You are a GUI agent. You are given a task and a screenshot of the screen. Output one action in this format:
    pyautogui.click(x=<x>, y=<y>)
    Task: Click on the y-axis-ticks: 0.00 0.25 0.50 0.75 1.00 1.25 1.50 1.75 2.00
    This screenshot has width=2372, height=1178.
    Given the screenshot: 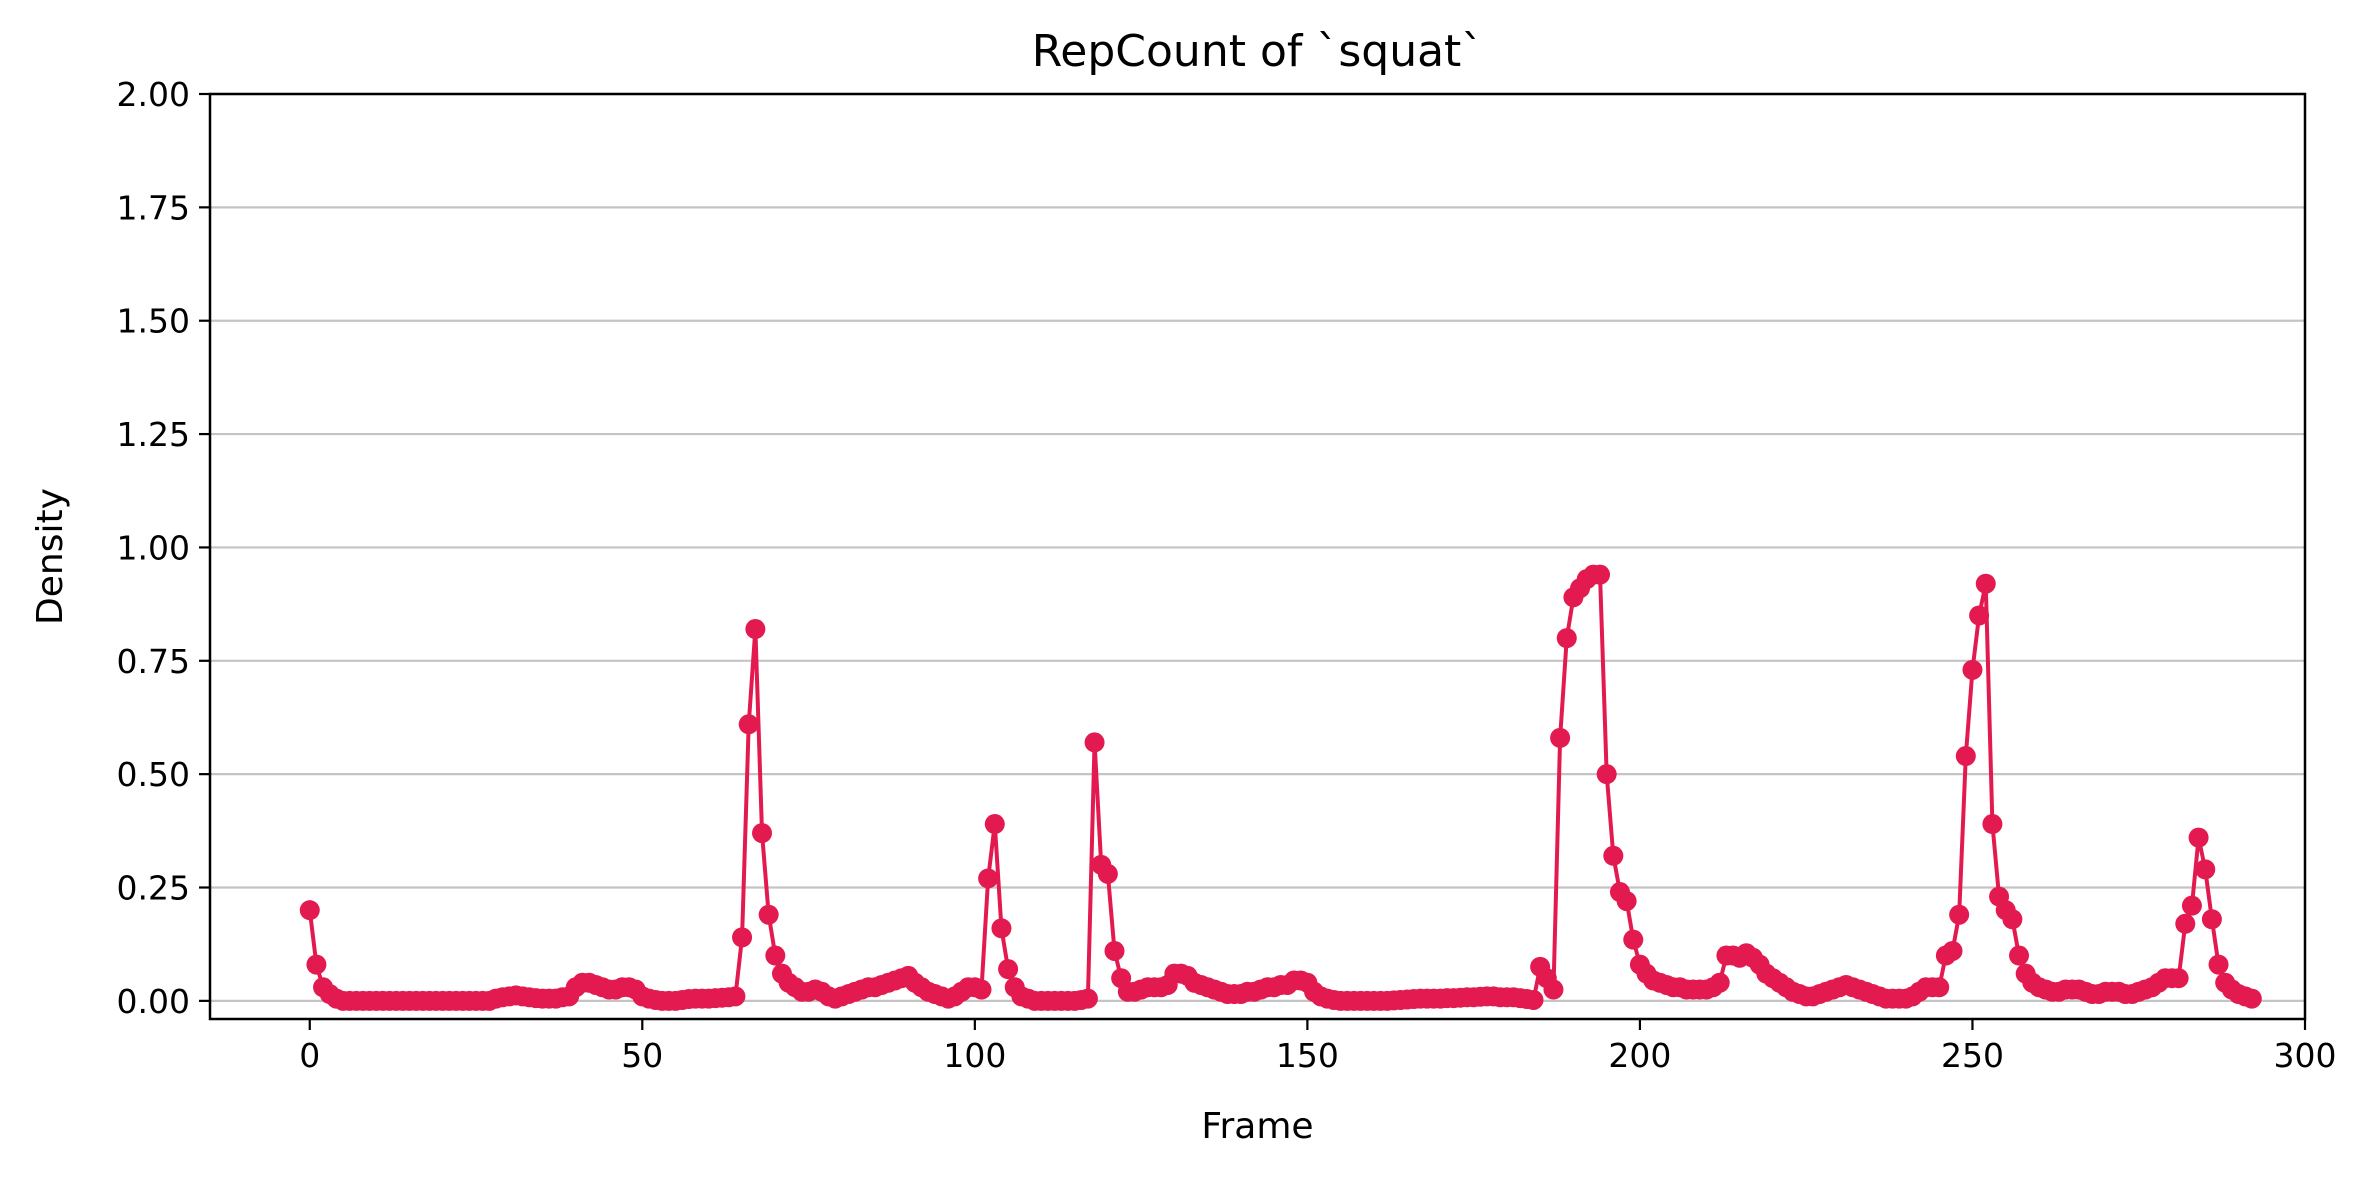 What is the action you would take?
    pyautogui.click(x=163, y=548)
    